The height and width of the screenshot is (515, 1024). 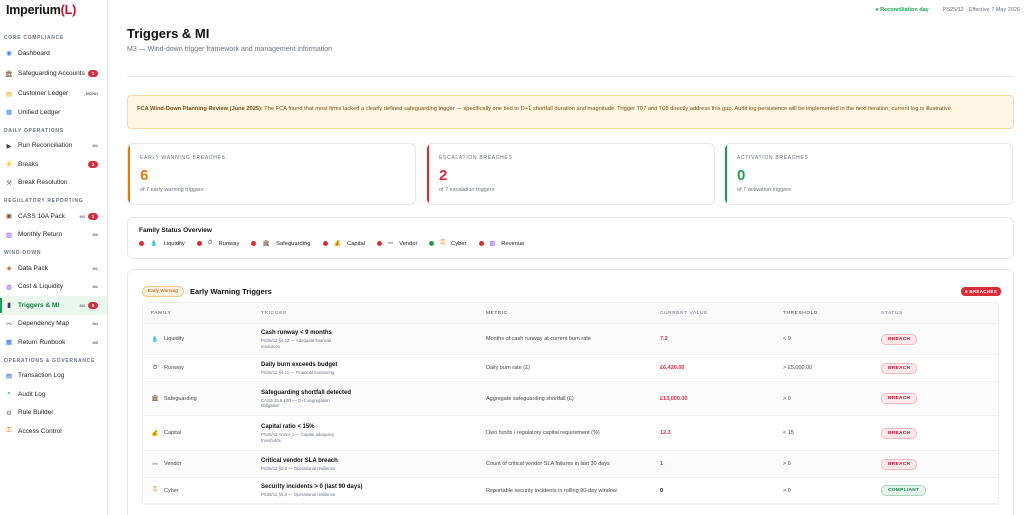 I want to click on col-metric: METRIC, so click(x=497, y=313).